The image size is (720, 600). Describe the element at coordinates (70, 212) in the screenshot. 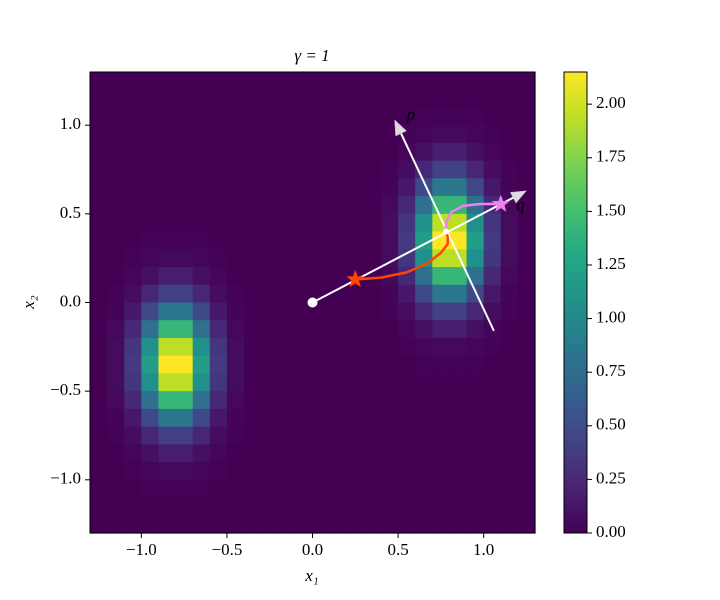

I see `y-tick-label: 0.5` at that location.